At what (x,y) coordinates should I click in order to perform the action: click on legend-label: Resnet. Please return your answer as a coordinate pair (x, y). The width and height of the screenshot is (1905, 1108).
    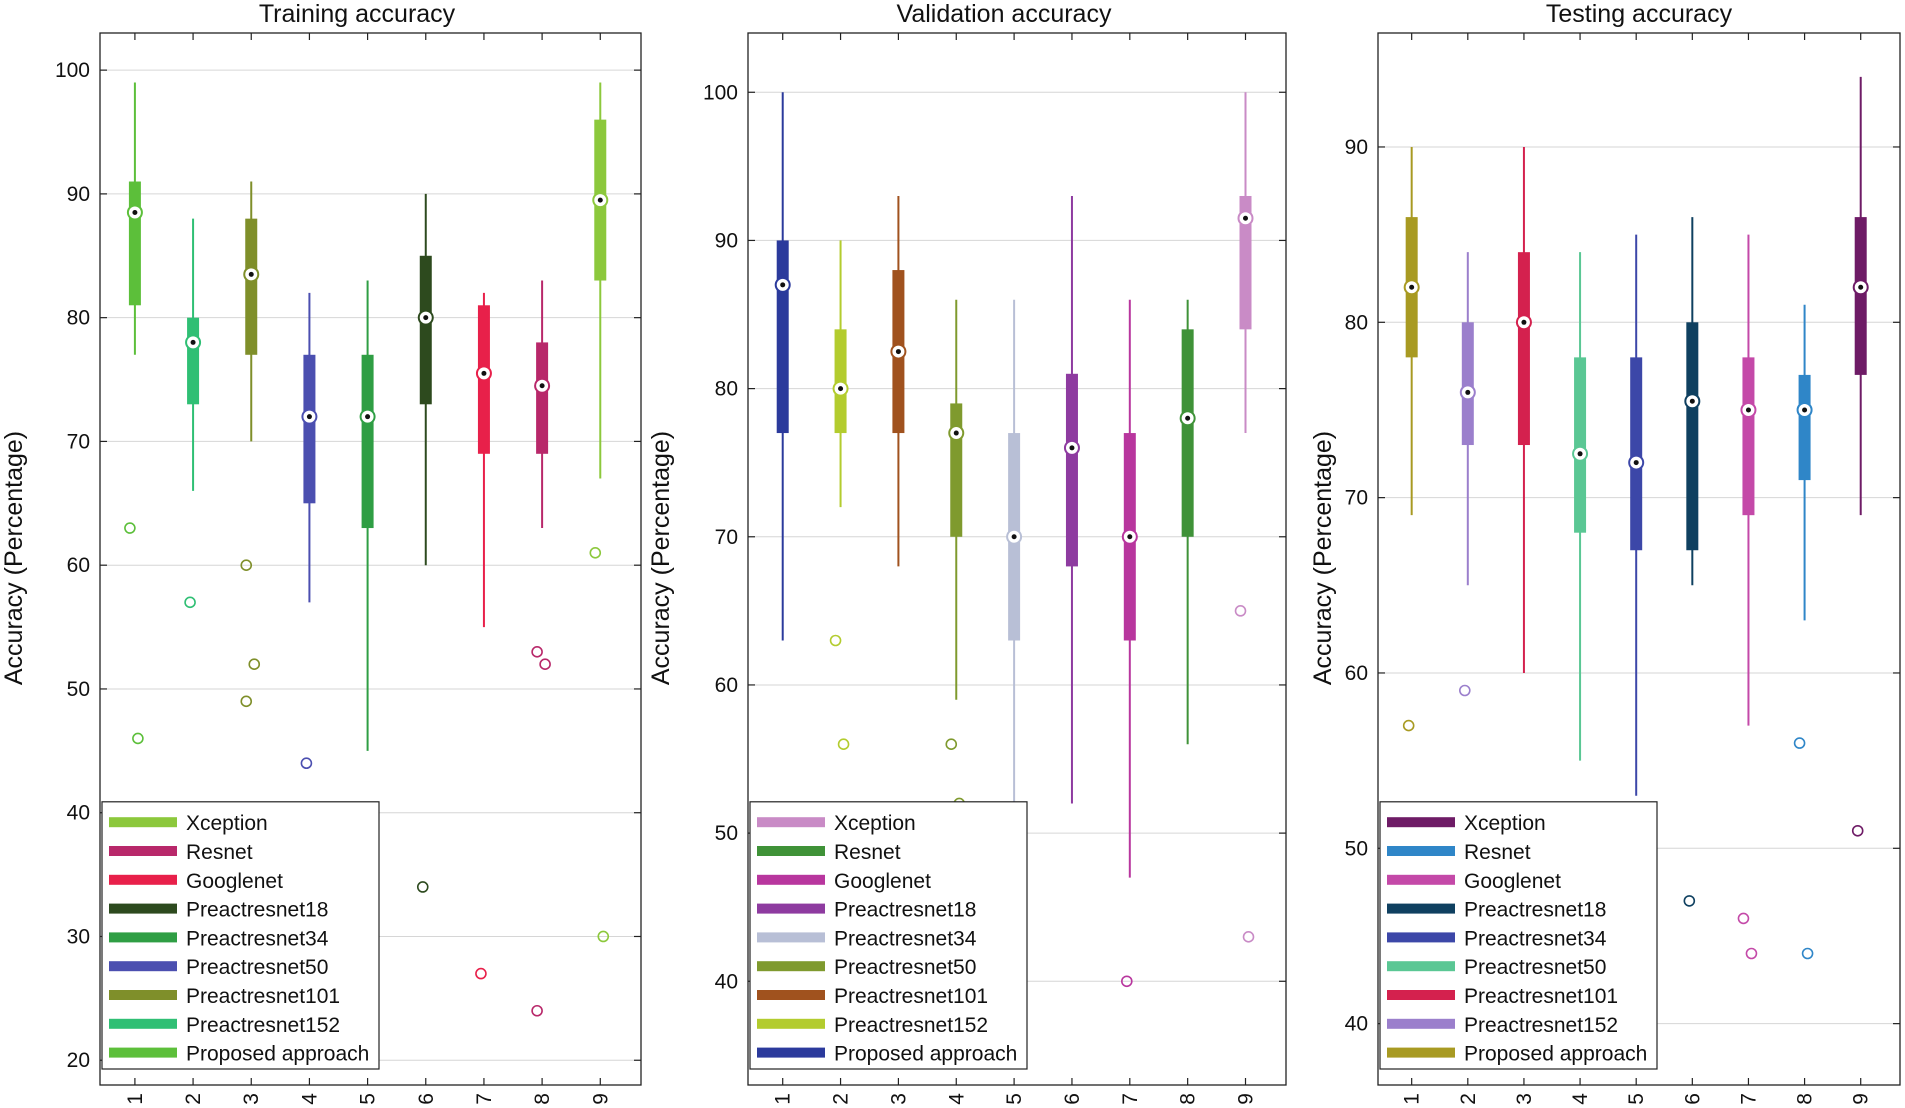
    Looking at the image, I should click on (1497, 852).